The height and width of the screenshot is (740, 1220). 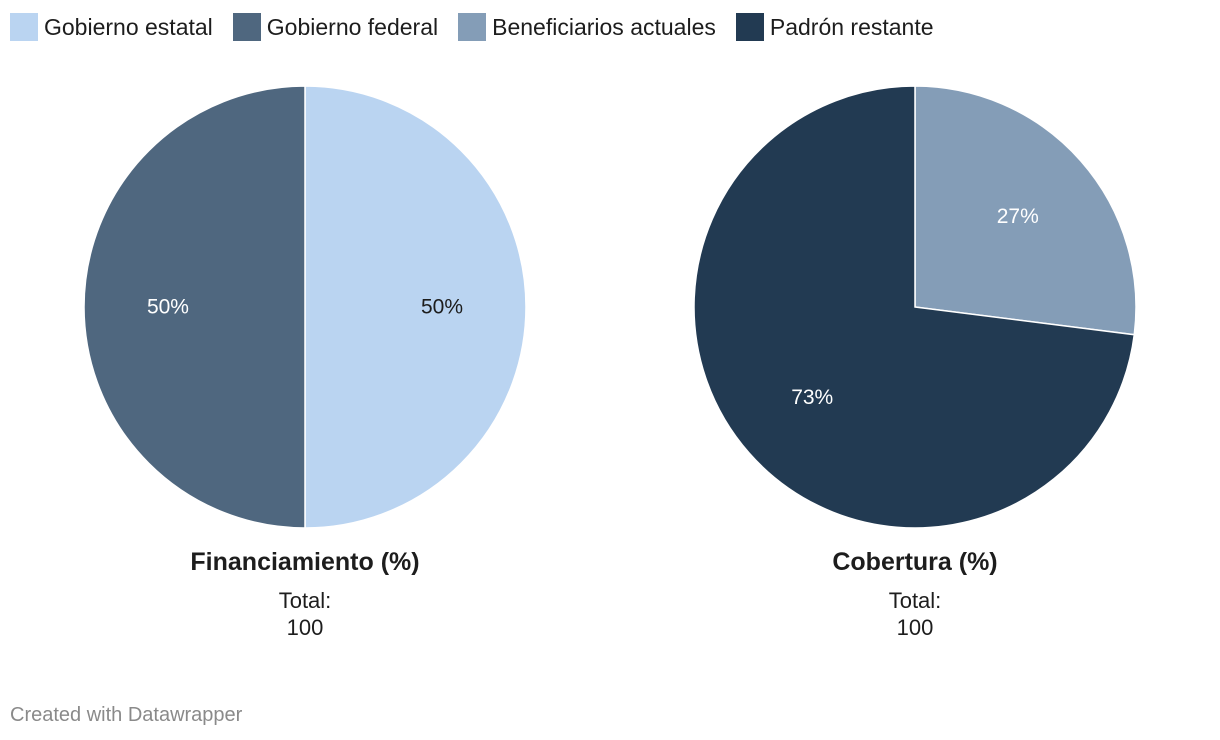 I want to click on slice-label-gobierno-federal: 50%, so click(x=168, y=307).